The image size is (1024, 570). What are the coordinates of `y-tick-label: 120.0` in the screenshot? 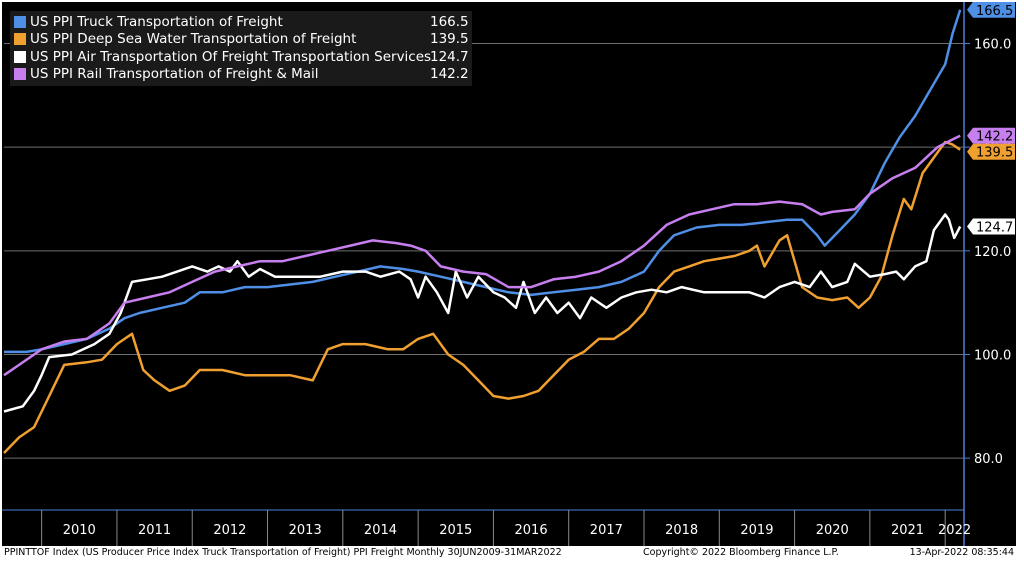 It's located at (992, 252).